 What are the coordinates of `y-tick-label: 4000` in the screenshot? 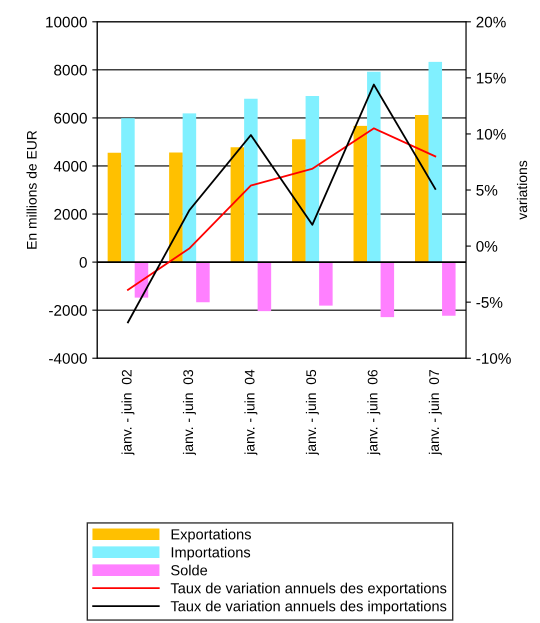 It's located at (70, 166).